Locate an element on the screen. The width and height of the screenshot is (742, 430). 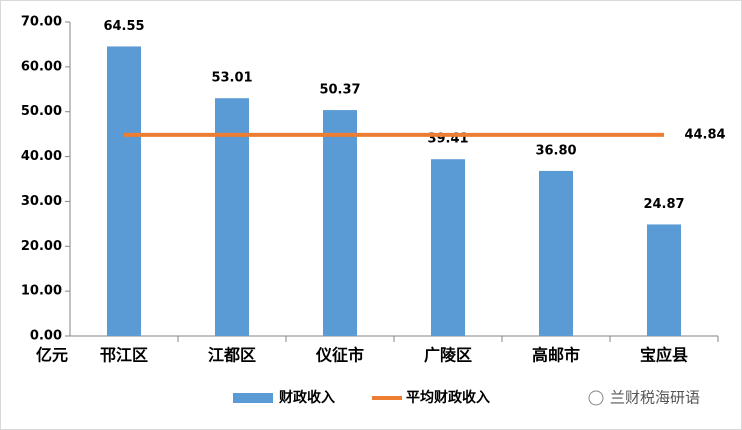
y-tick-label: 10.00 is located at coordinates (41, 291).